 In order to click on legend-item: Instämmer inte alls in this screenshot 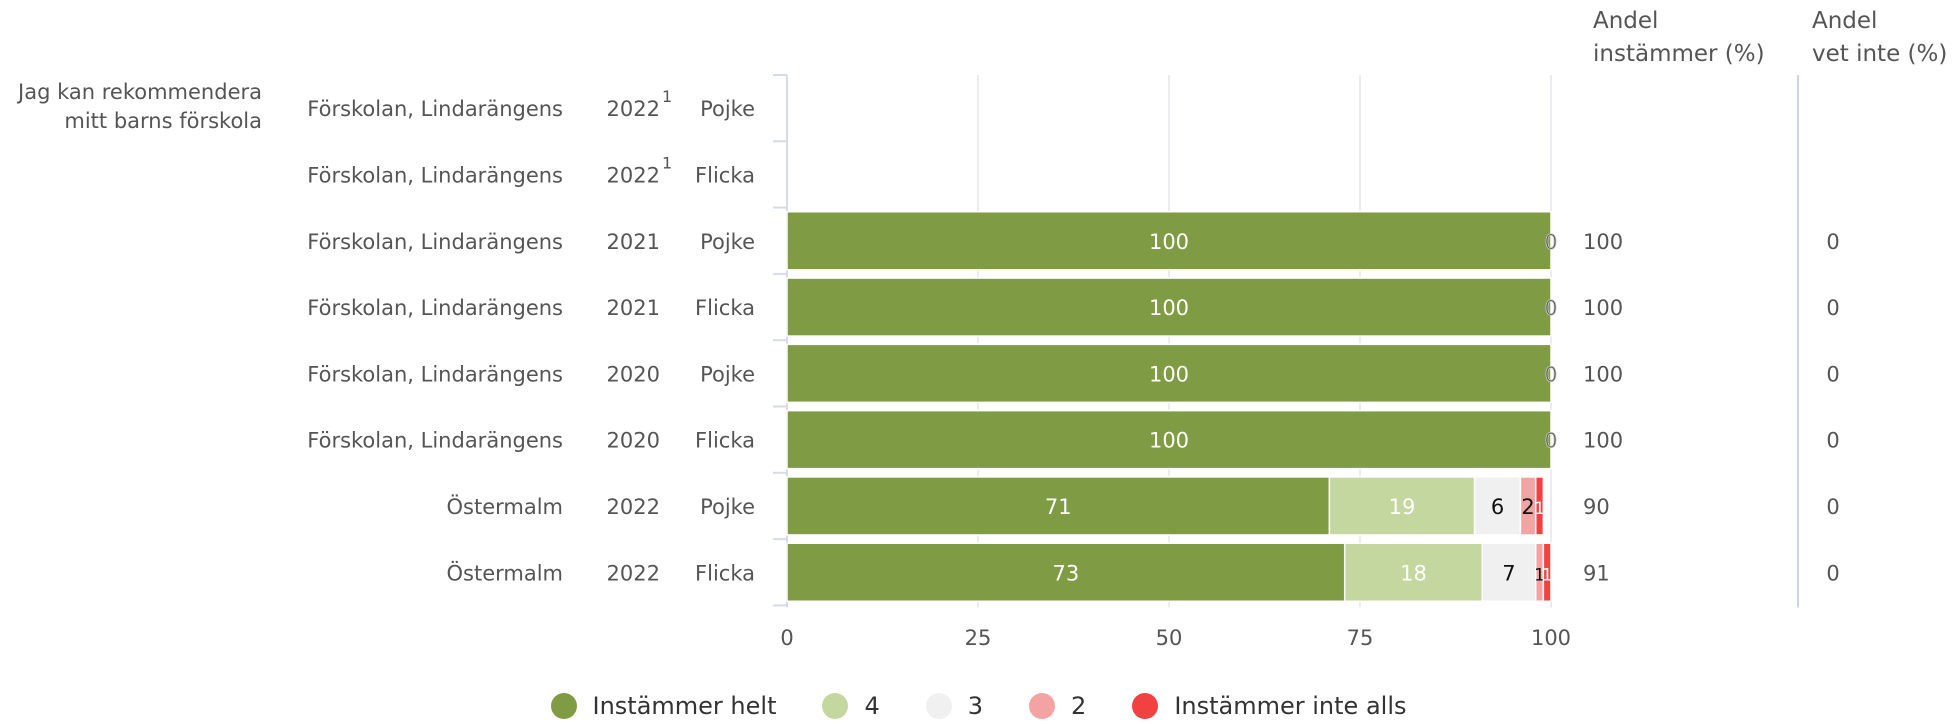, I will do `click(1269, 706)`.